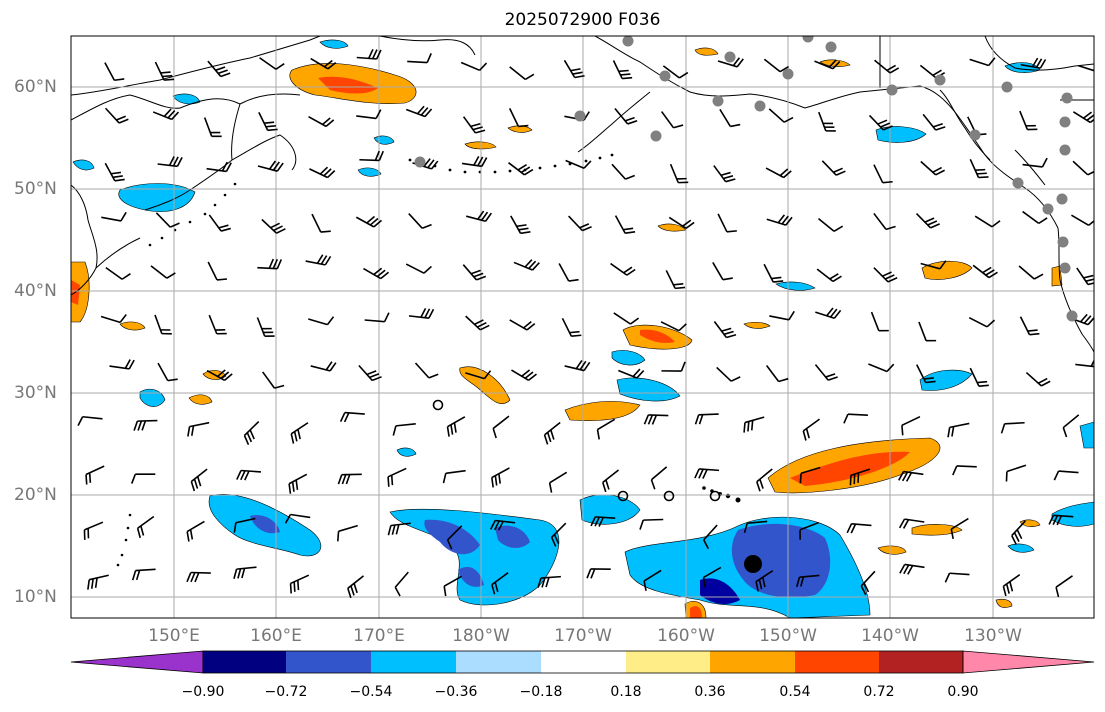 Image resolution: width=1105 pixels, height=712 pixels. I want to click on lon-label-160w: 160°W, so click(686, 636).